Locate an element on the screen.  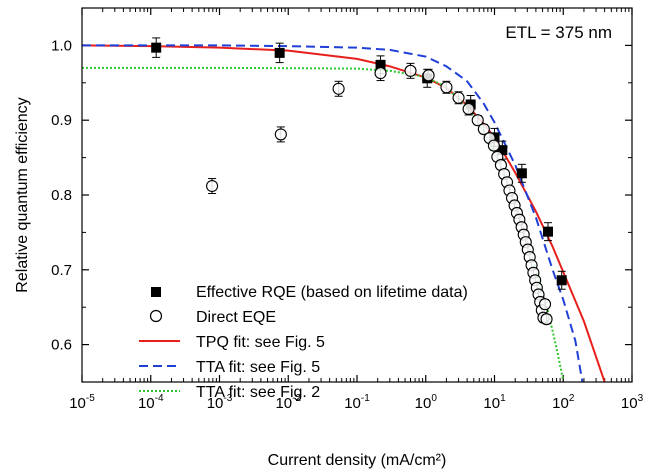
y-tick-label: 1.0 is located at coordinates (61, 45).